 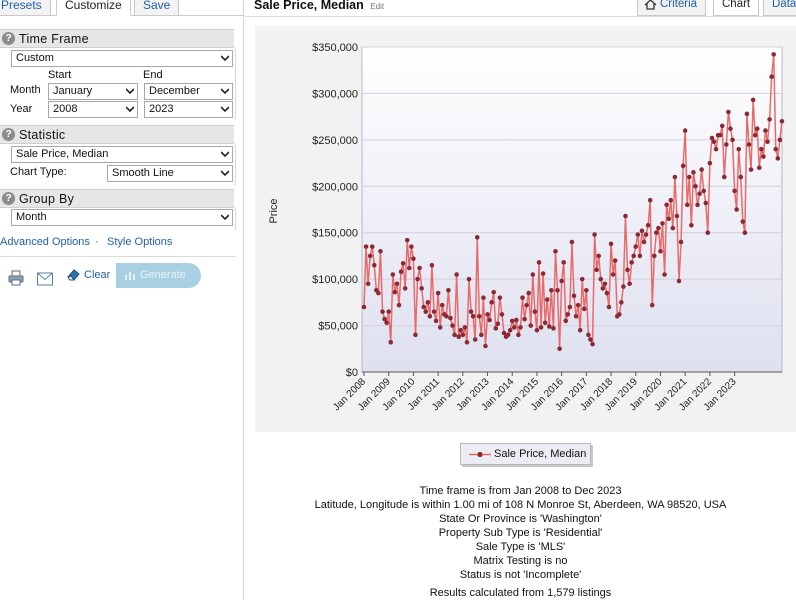 I want to click on time-frame-header: ? Time Frame, so click(x=117, y=38).